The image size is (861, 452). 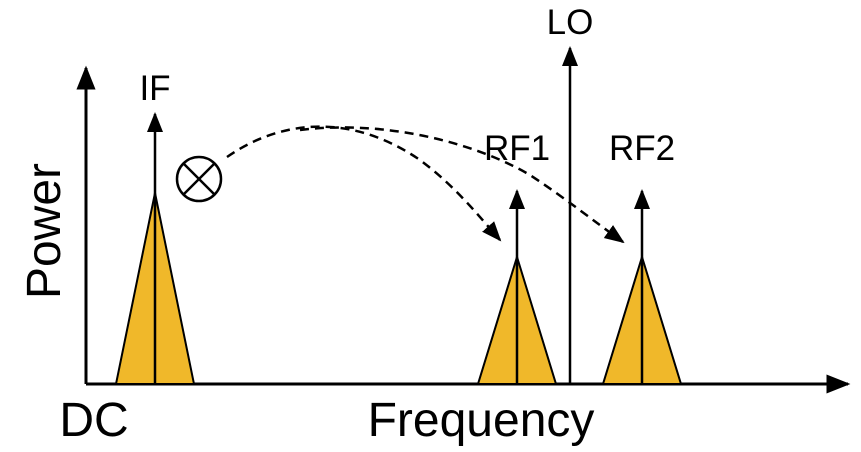 I want to click on rf1-peak, so click(x=517, y=287).